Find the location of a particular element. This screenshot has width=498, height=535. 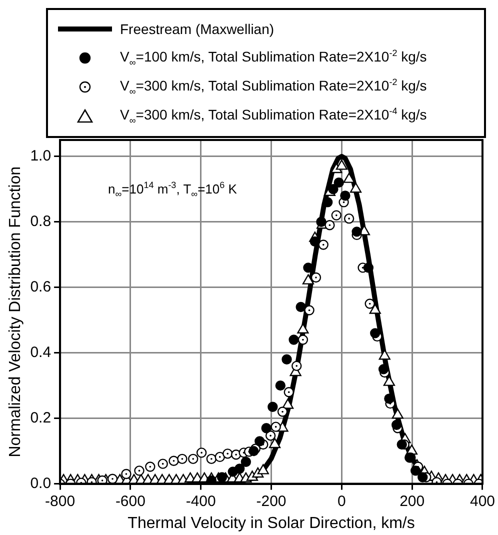

legend-label: V$_{∞}$=100 km/s, Total Sublimation Rate=2X10$^{-2}$ kg/s is located at coordinates (273, 58).